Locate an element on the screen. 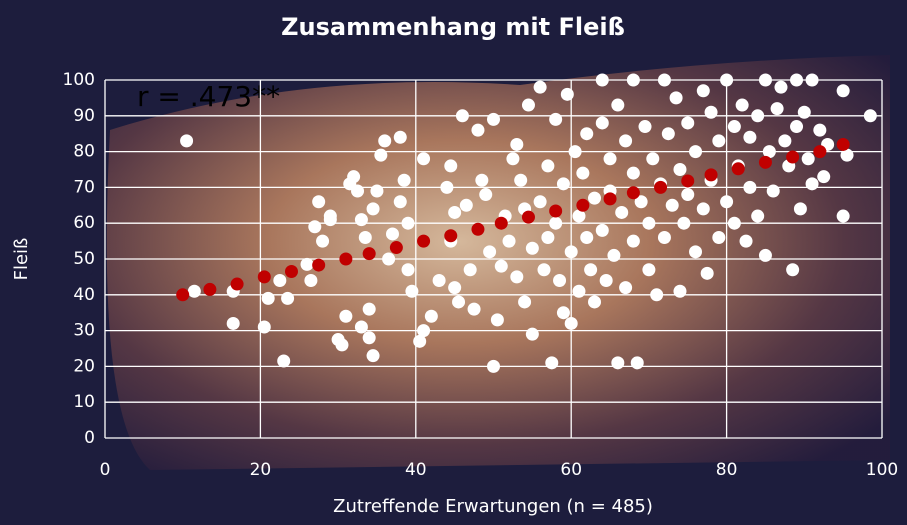 Image resolution: width=907 pixels, height=525 pixels. x-tick-label: 20 is located at coordinates (261, 470).